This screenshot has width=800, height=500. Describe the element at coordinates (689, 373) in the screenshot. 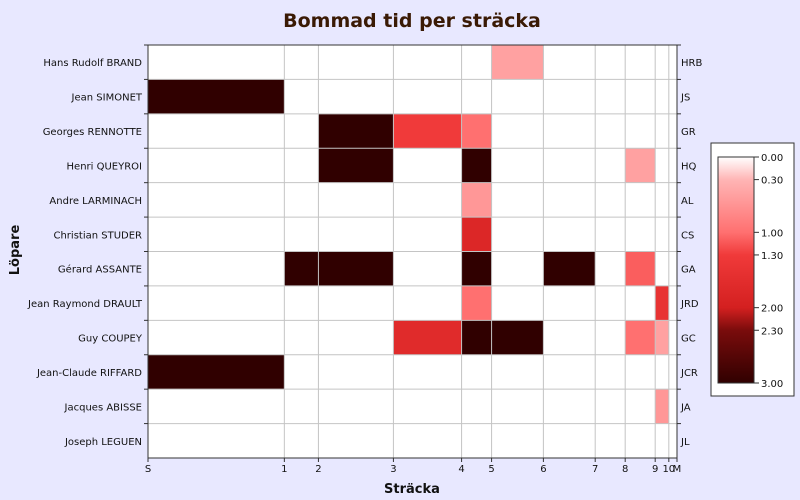

I see `y-tick-label-right: JCR` at that location.